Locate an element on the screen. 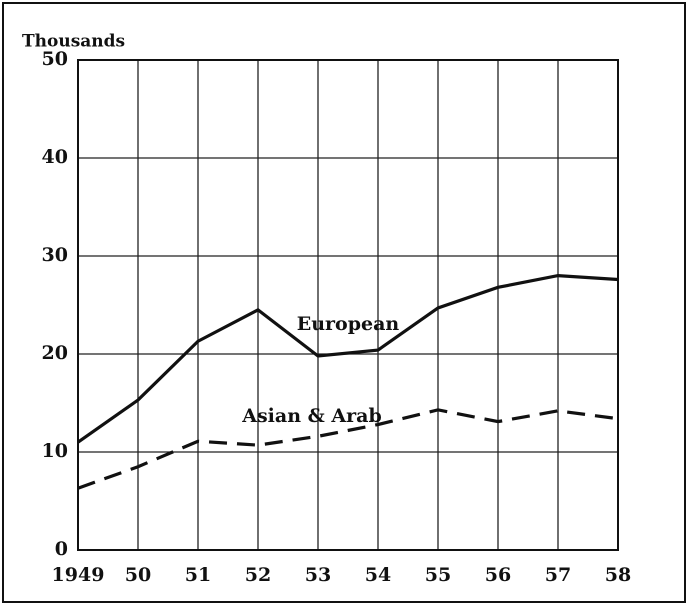 The image size is (688, 605). x-tick-label: 51 is located at coordinates (198, 575).